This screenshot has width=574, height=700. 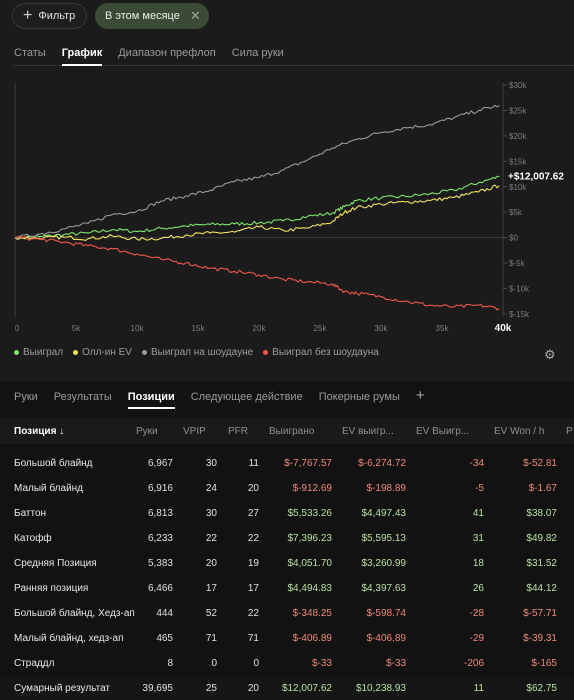 What do you see at coordinates (310, 538) in the screenshot?
I see `cell-won: $7,396.23` at bounding box center [310, 538].